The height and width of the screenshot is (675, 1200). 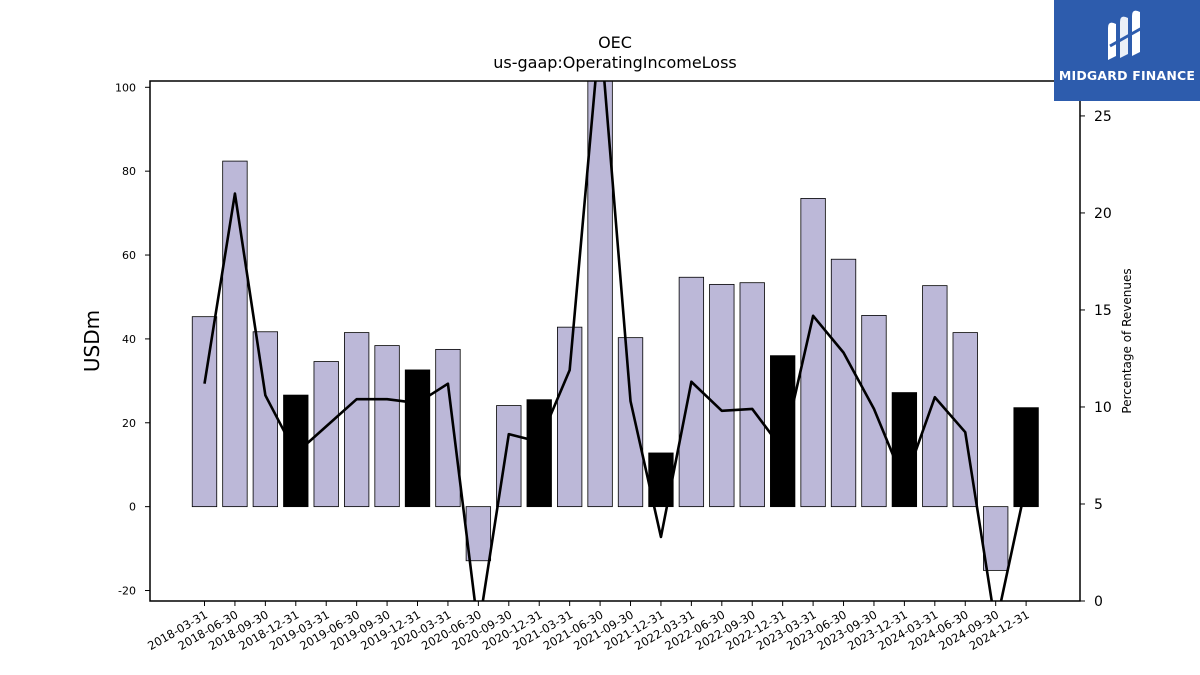 What do you see at coordinates (1103, 117) in the screenshot?
I see `y2-tick-label: 25` at bounding box center [1103, 117].